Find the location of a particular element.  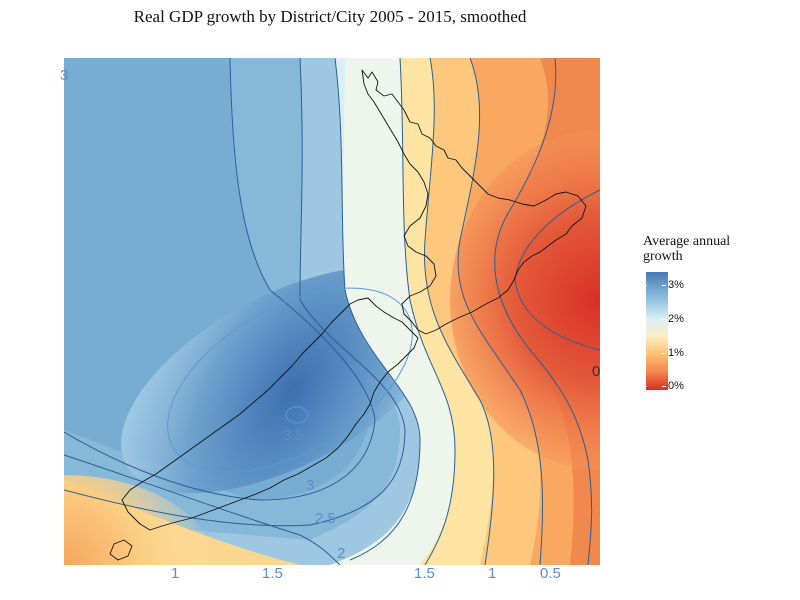

north-island-outline is located at coordinates (474, 202).